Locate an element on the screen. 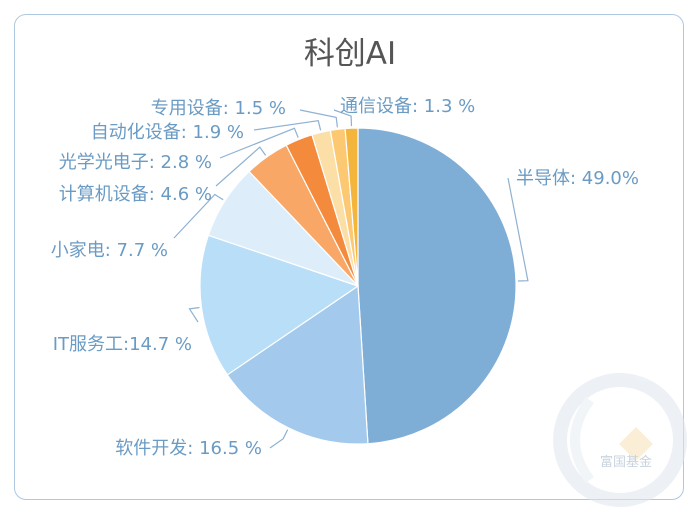 Image resolution: width=700 pixels, height=516 pixels. slice-label-8: 通信设备: 1.3 % is located at coordinates (407, 106).